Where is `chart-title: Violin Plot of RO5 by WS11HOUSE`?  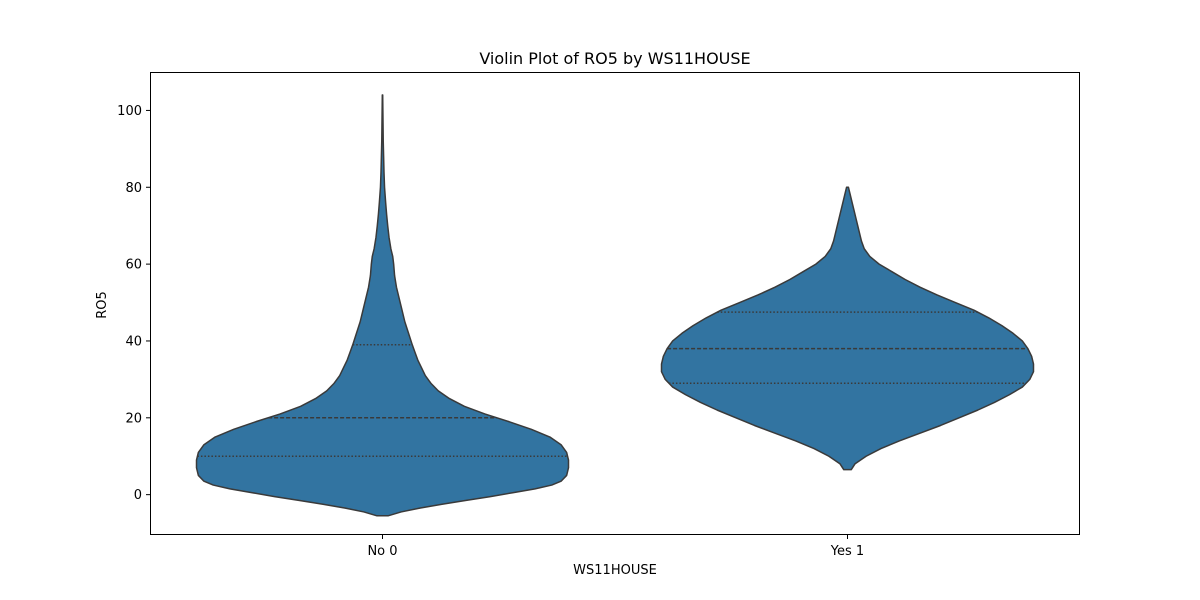 chart-title: Violin Plot of RO5 by WS11HOUSE is located at coordinates (614, 58).